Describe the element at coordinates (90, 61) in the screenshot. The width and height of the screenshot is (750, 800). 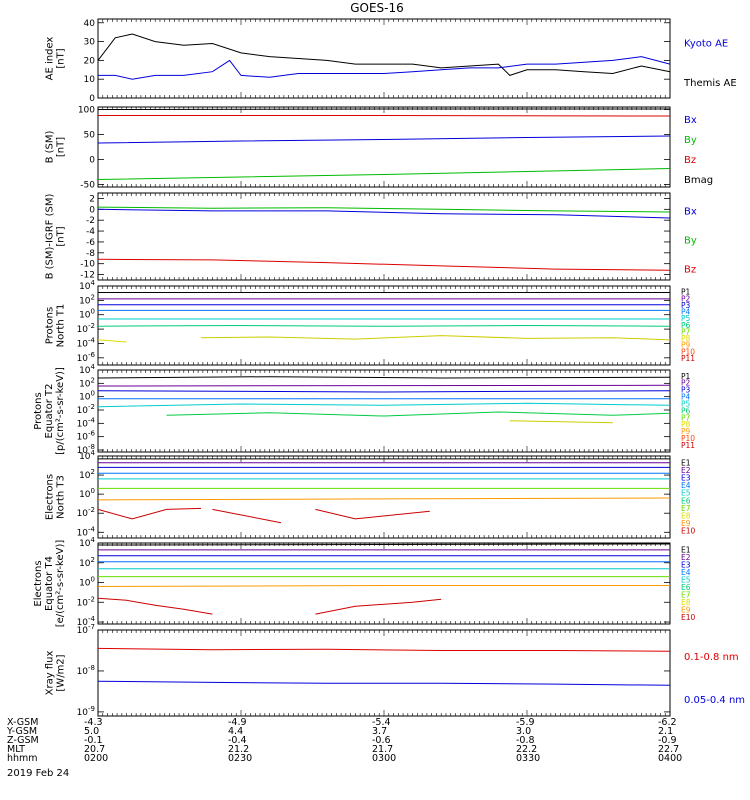
I see `y-tick-label: 20` at that location.